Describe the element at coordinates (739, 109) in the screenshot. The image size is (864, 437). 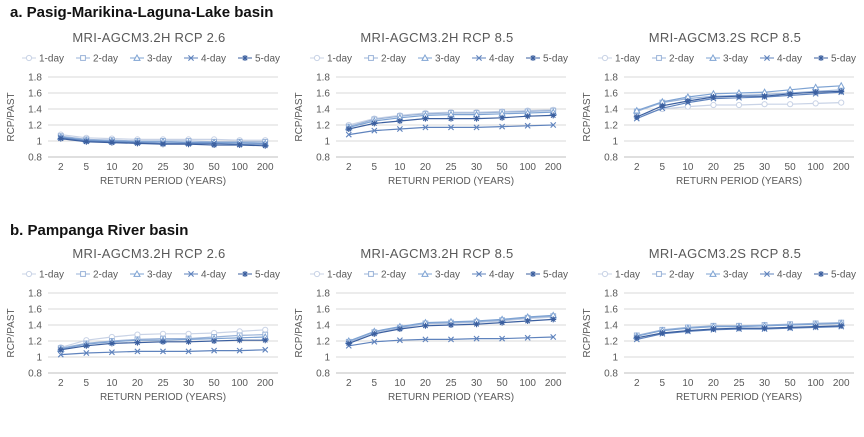
I see `series-1-day` at that location.